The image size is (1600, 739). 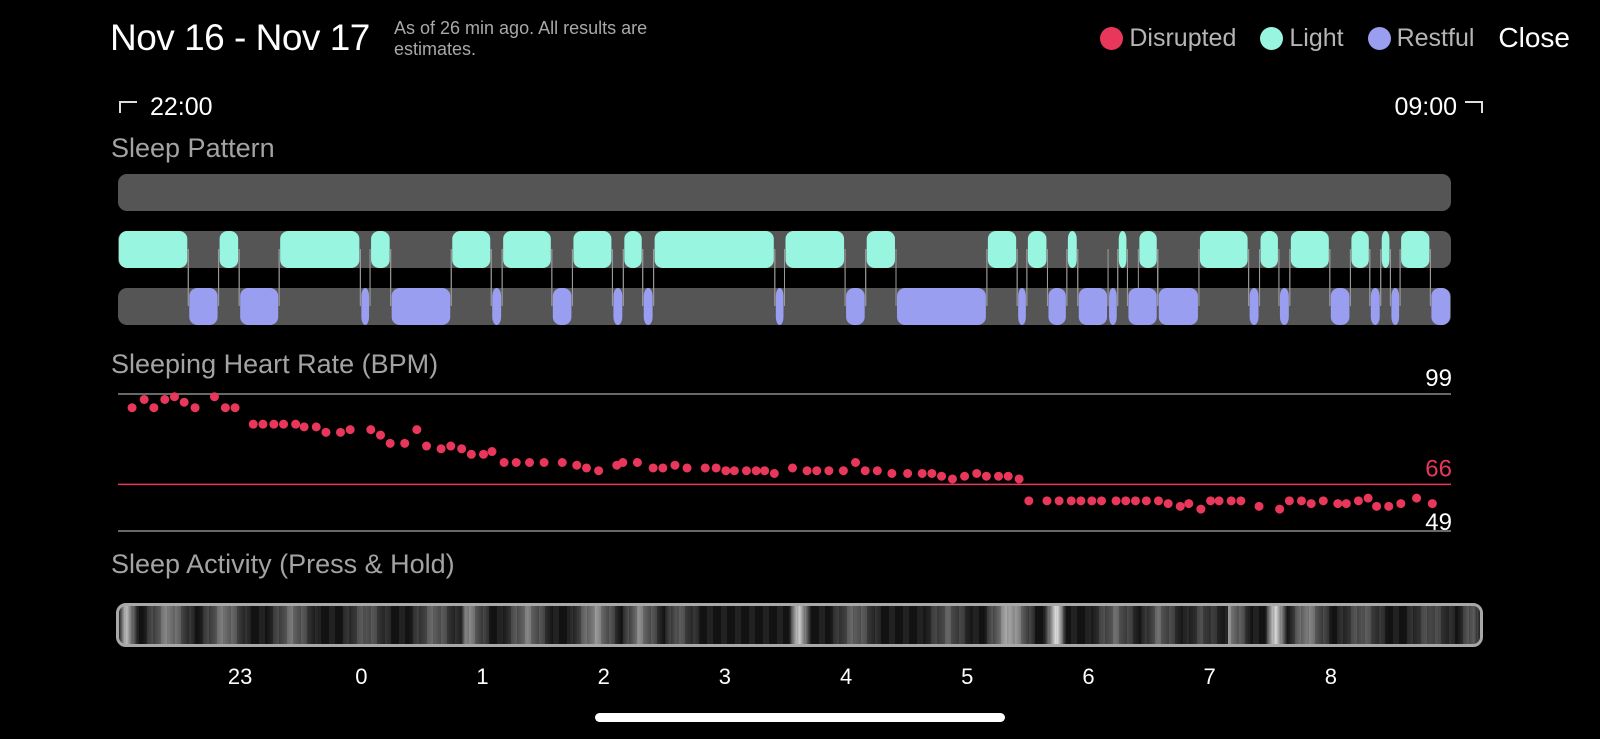 What do you see at coordinates (1534, 37) in the screenshot?
I see `close-button: Close` at bounding box center [1534, 37].